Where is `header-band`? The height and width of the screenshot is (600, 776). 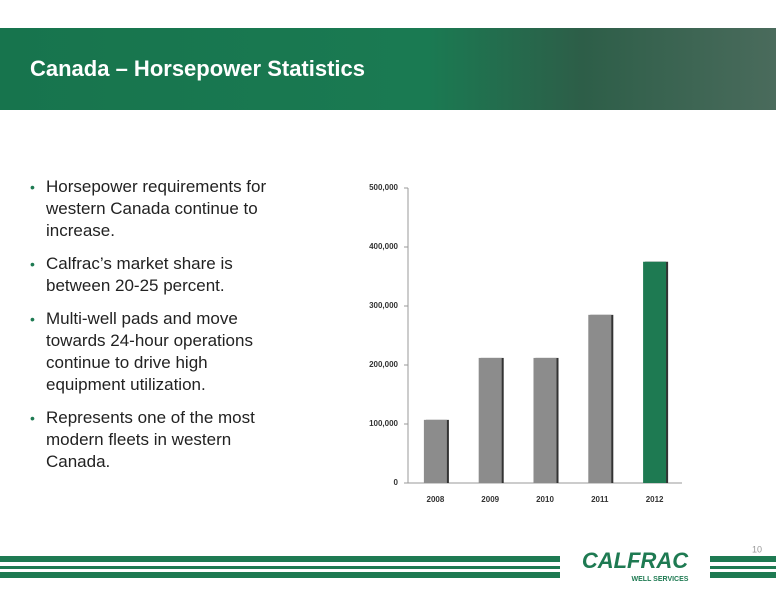
header-band is located at coordinates (388, 69).